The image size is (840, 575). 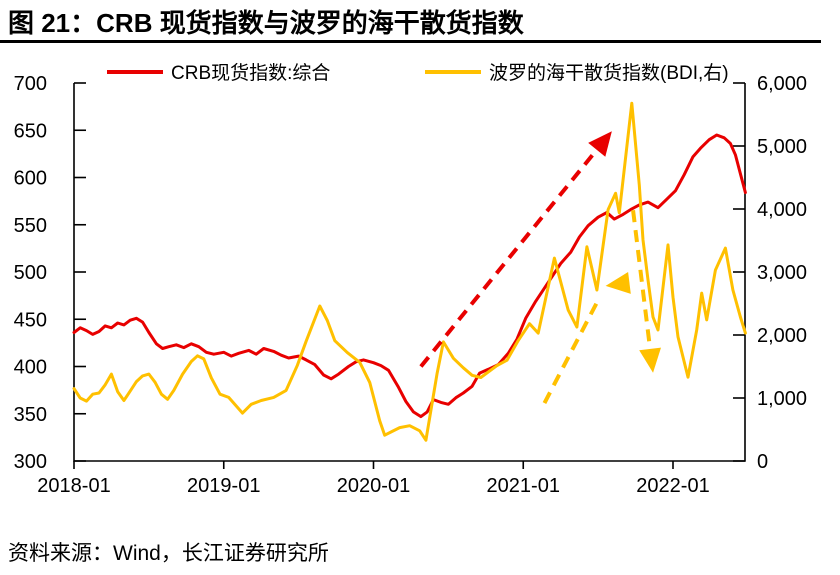 I want to click on x-axis-tick-label: 2020-01, so click(x=373, y=486).